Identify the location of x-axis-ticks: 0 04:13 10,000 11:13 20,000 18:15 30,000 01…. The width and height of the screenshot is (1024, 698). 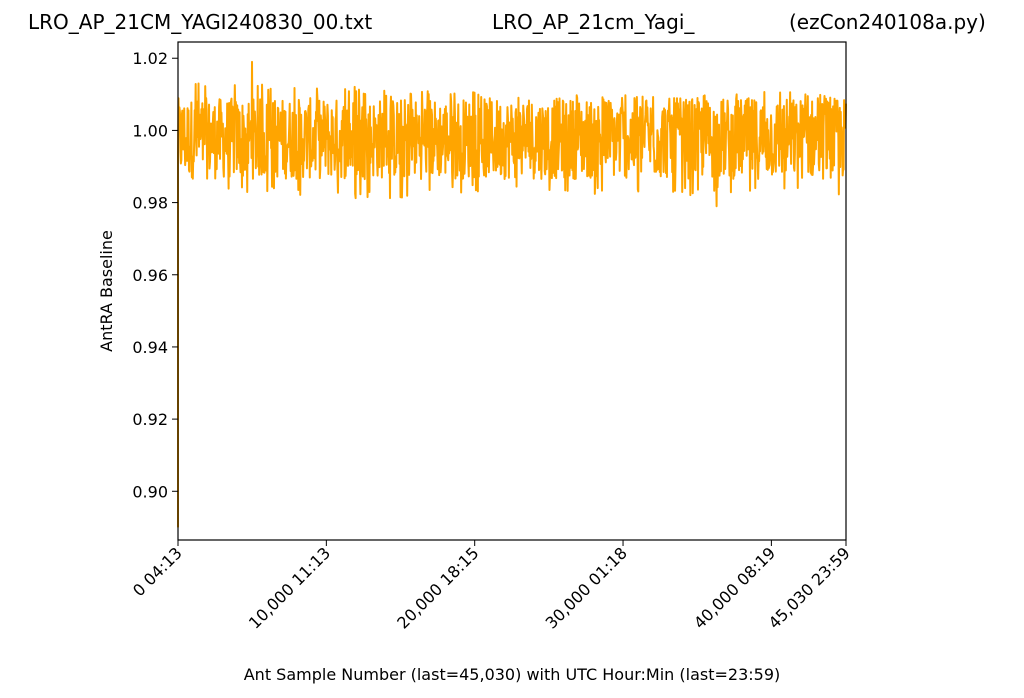
(491, 586).